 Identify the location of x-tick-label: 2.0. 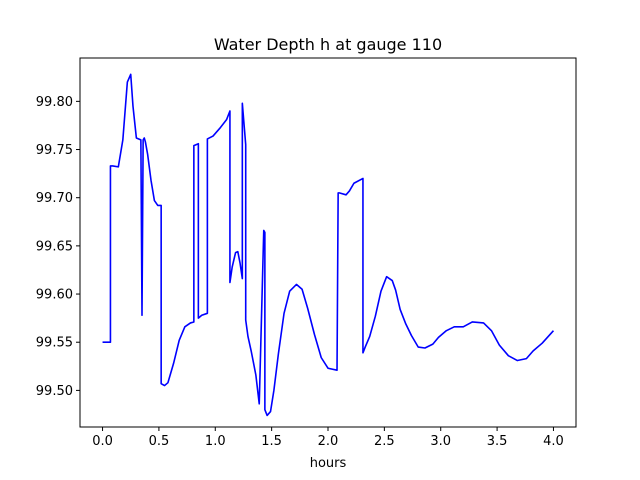
(328, 441).